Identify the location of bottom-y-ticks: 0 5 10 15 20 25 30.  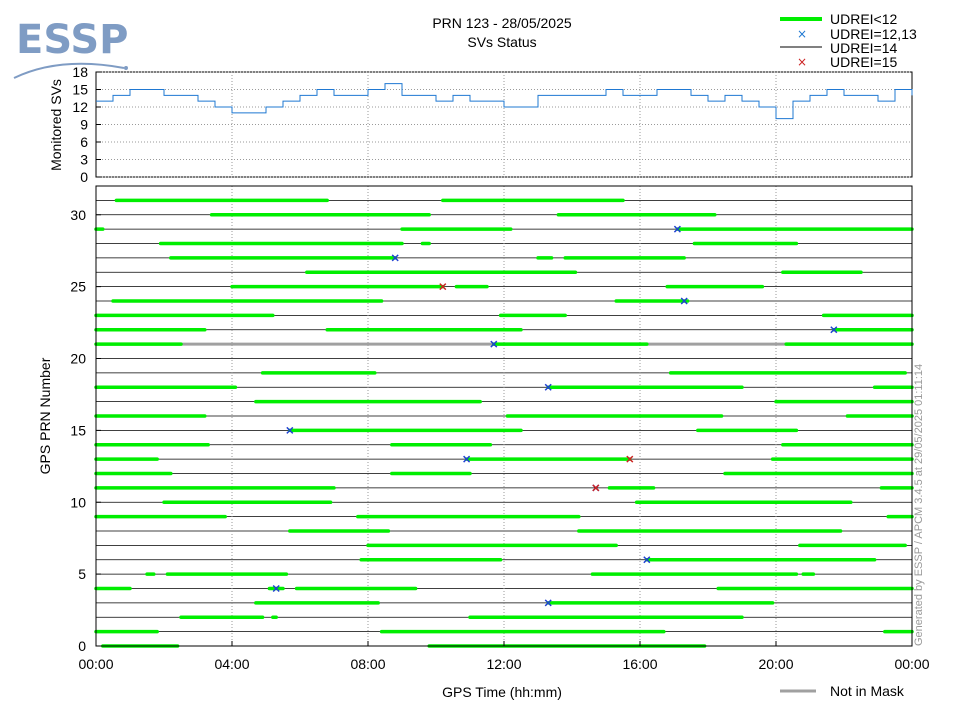
(85, 430).